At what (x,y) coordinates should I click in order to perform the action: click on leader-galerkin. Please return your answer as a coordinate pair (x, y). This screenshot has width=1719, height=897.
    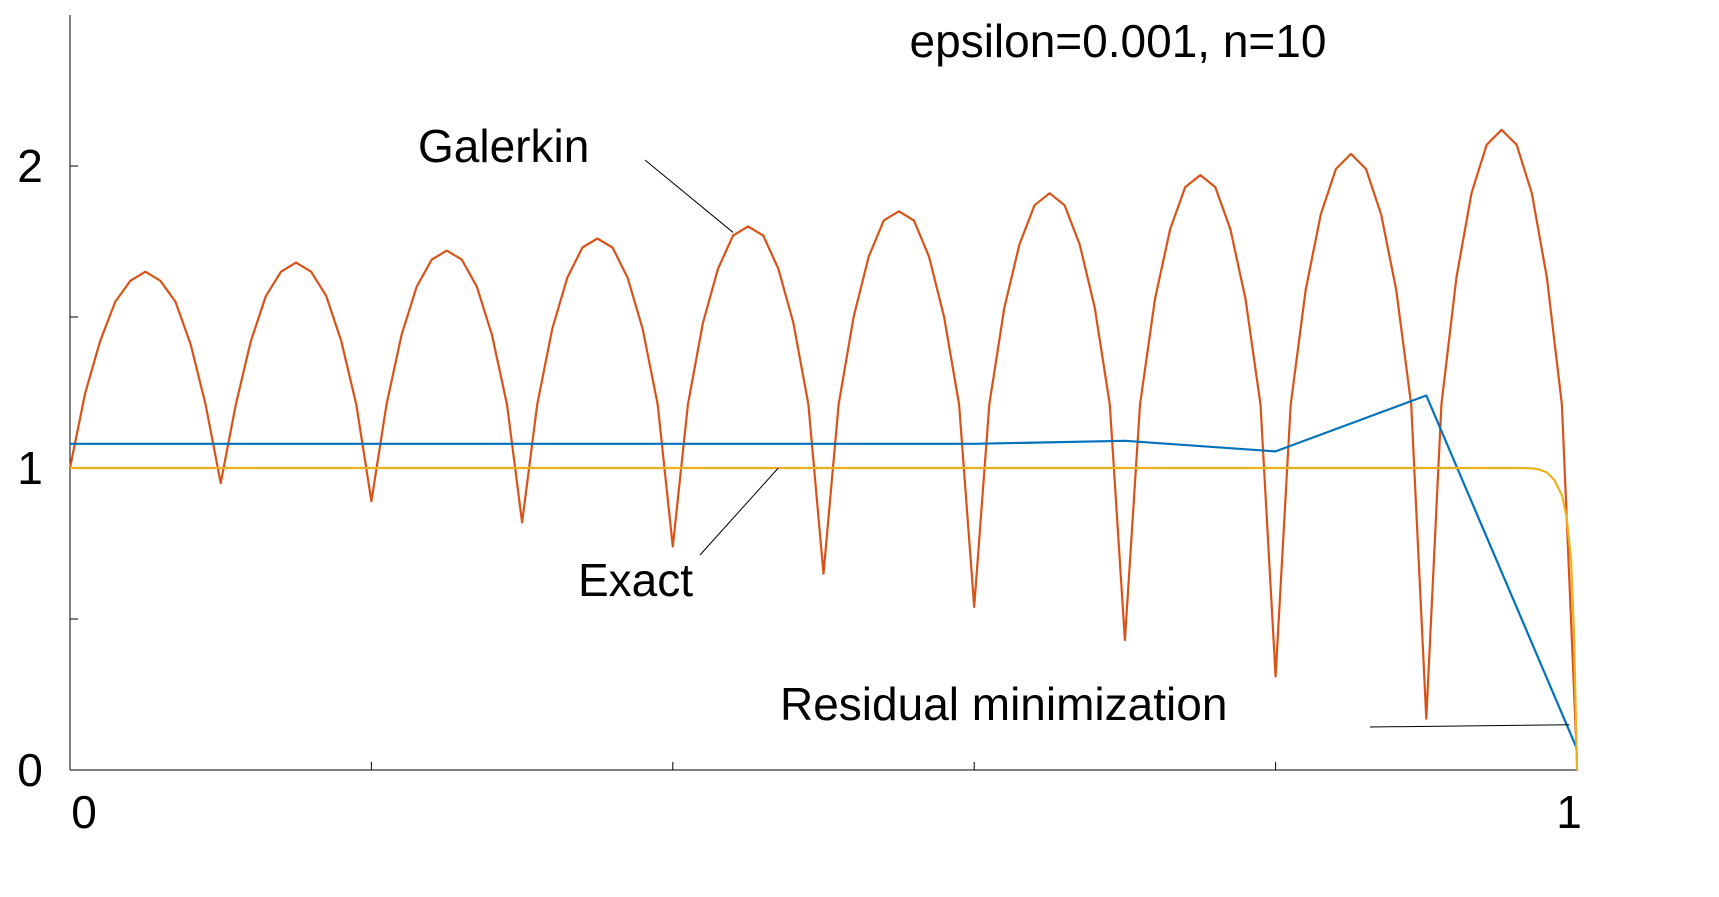
    Looking at the image, I should click on (689, 196).